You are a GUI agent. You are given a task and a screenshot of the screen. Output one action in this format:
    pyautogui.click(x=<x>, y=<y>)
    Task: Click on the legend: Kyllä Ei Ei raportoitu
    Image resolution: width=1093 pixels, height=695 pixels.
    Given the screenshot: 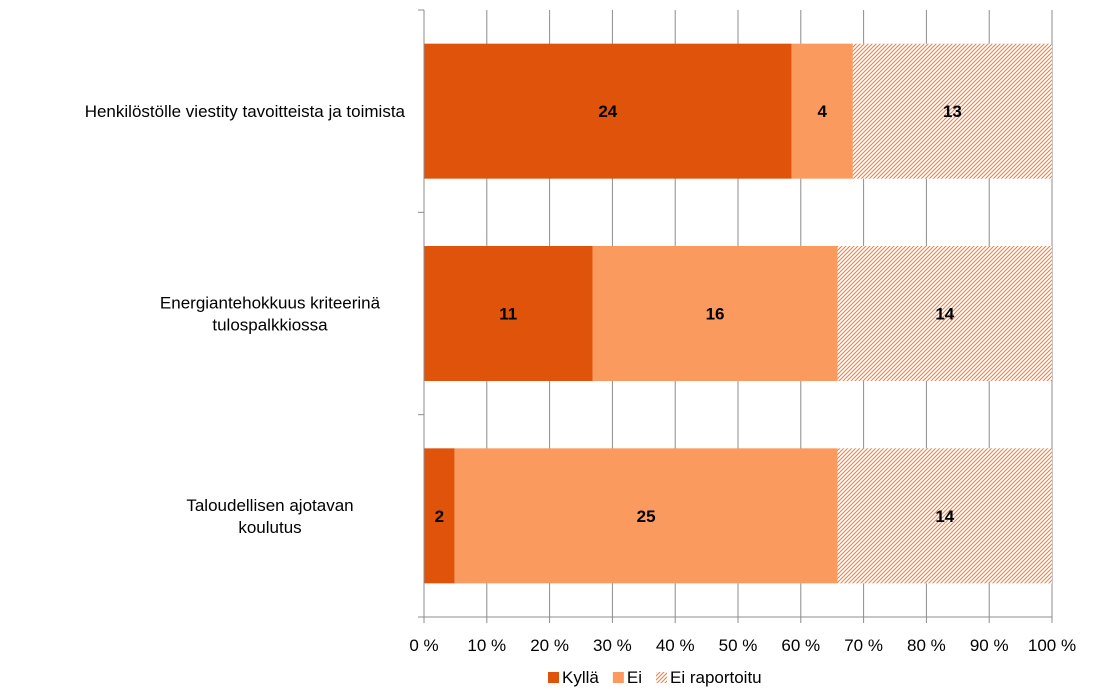 What is the action you would take?
    pyautogui.click(x=655, y=677)
    